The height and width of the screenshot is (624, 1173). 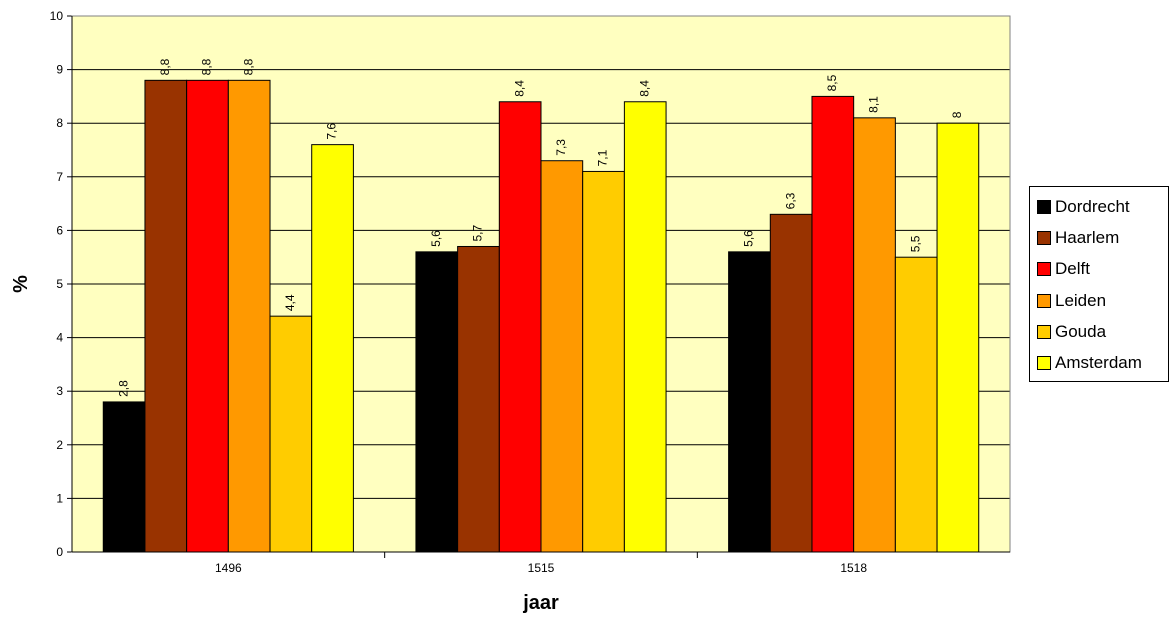 I want to click on legend-item-leiden: Leiden, so click(x=1099, y=300).